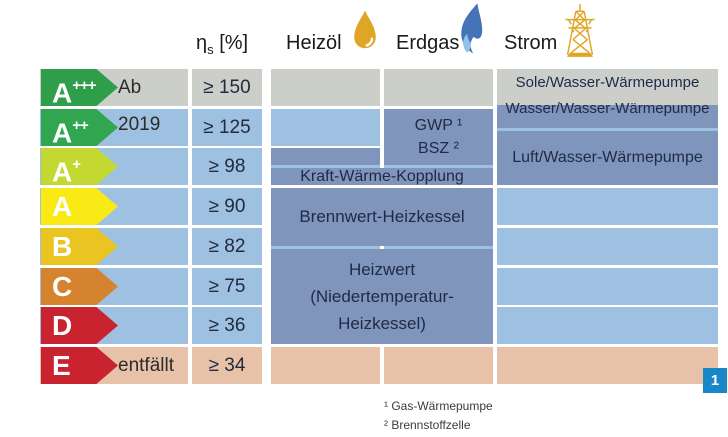 The height and width of the screenshot is (437, 728). Describe the element at coordinates (80, 125) in the screenshot. I see `class-letter-sup: ++` at that location.